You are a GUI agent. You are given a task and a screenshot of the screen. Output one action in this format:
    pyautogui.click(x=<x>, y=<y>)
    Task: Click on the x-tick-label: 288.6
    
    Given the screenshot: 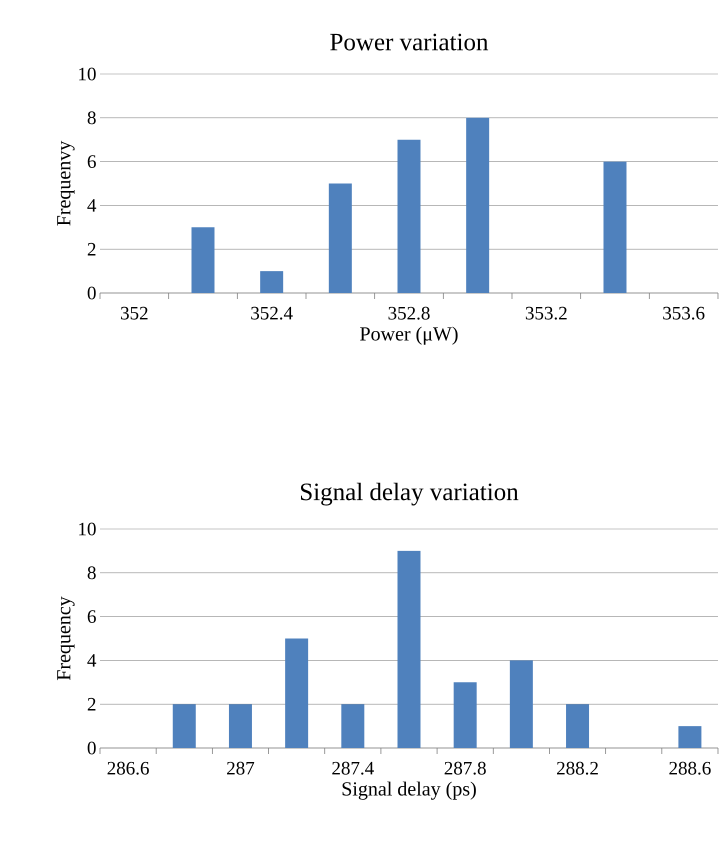 What is the action you would take?
    pyautogui.click(x=690, y=768)
    